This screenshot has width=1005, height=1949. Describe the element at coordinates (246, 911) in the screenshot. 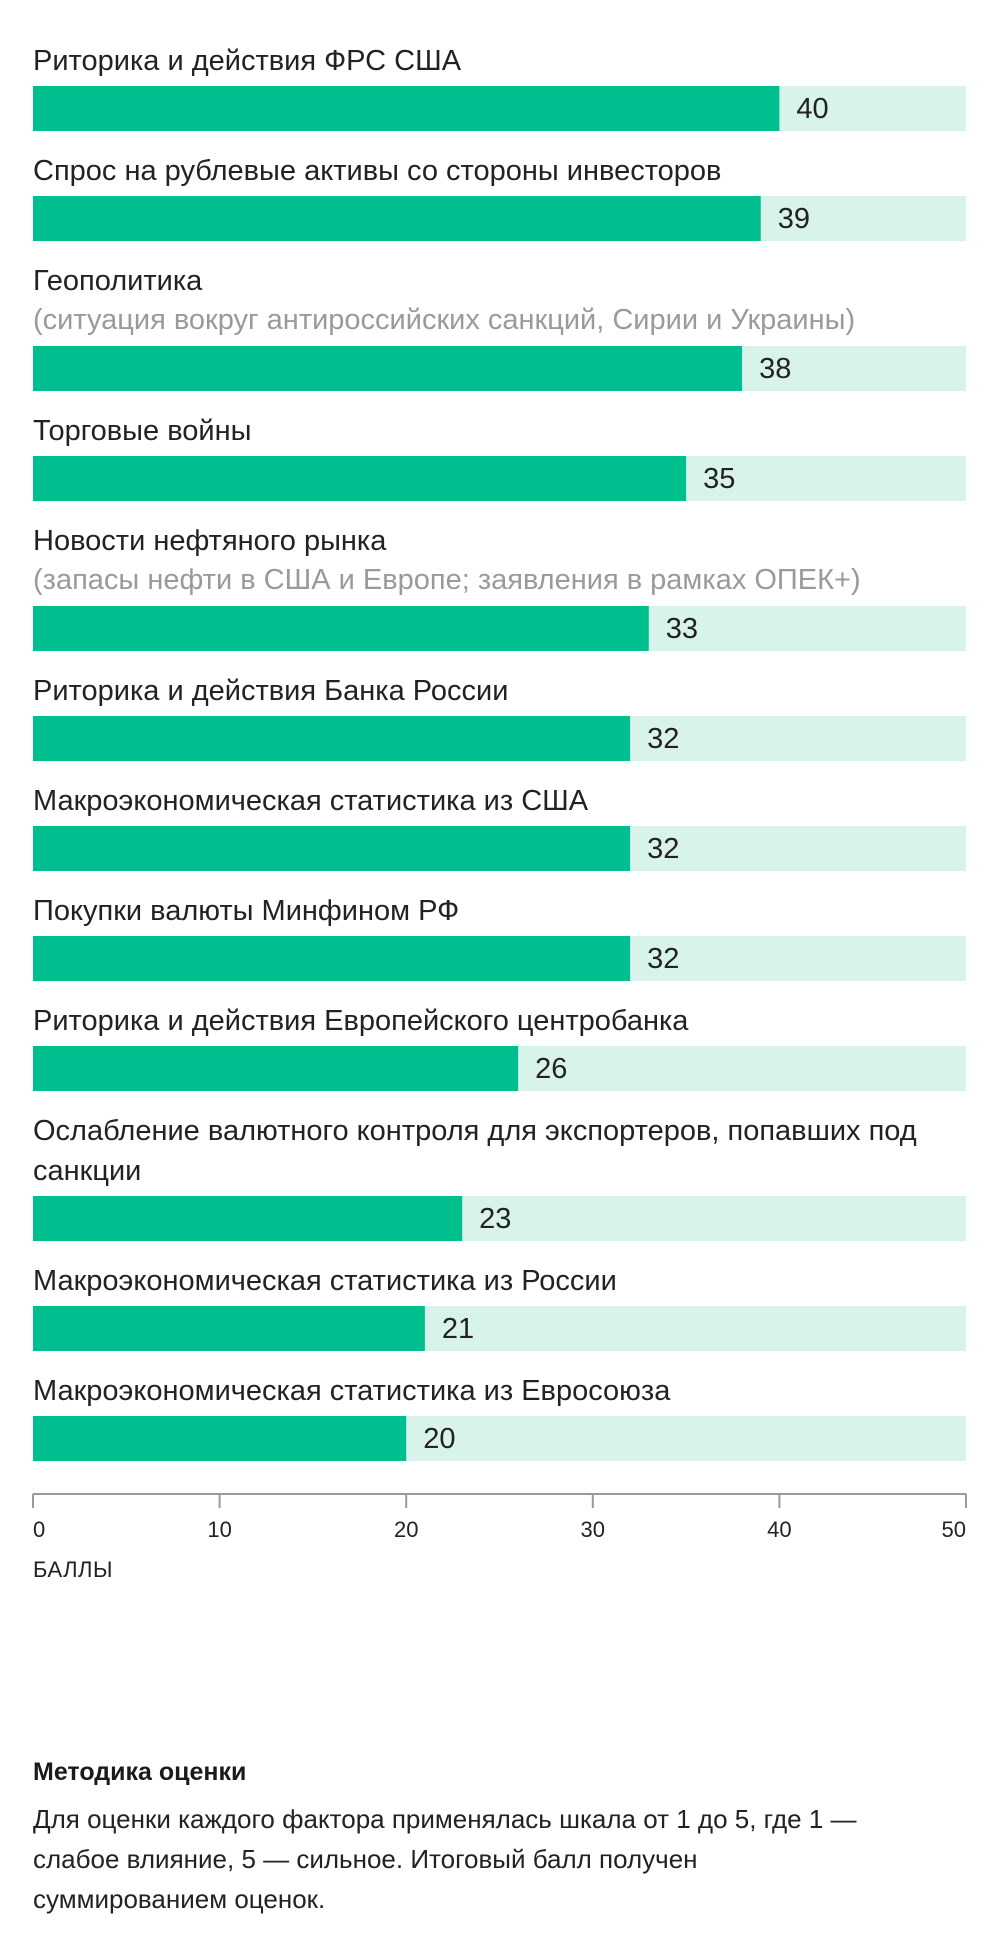

I see `category-label: Покупки валюты Минфином РФ` at that location.